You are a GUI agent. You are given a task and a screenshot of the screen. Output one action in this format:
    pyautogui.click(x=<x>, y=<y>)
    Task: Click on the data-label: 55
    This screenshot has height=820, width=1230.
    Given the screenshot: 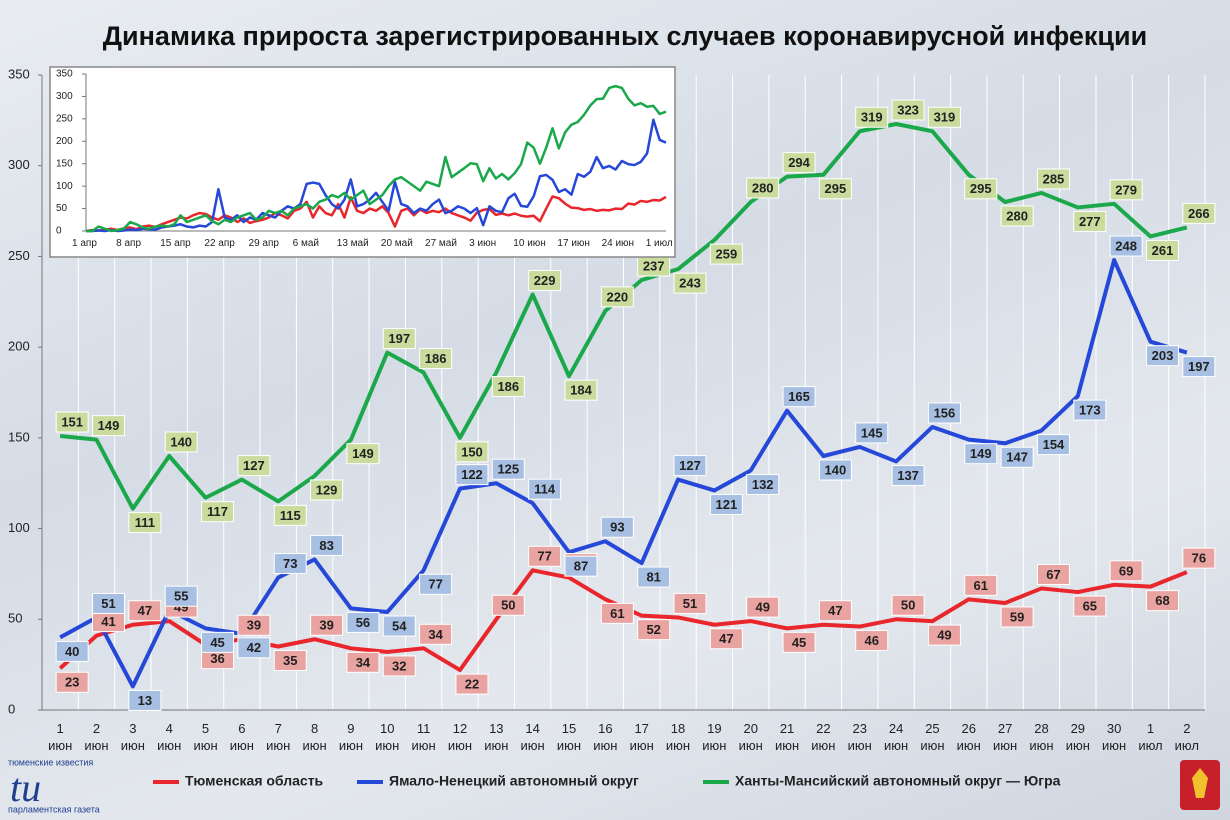 What is the action you would take?
    pyautogui.click(x=181, y=596)
    